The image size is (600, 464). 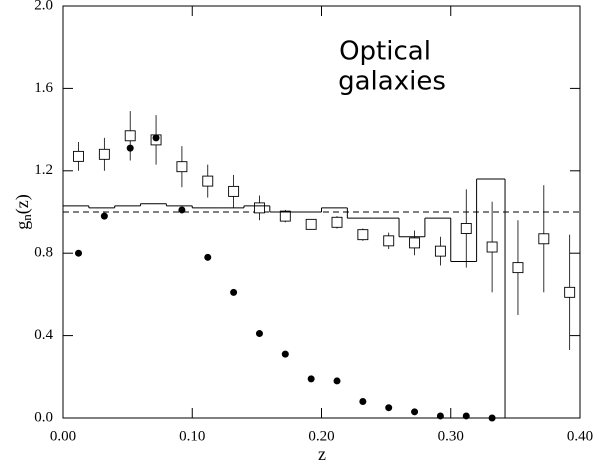 I want to click on x-axis-label: z, so click(x=322, y=454).